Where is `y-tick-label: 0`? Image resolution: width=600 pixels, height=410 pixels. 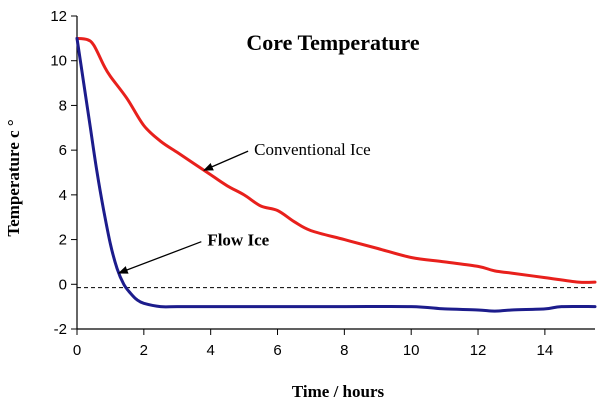 y-tick-label: 0 is located at coordinates (63, 284).